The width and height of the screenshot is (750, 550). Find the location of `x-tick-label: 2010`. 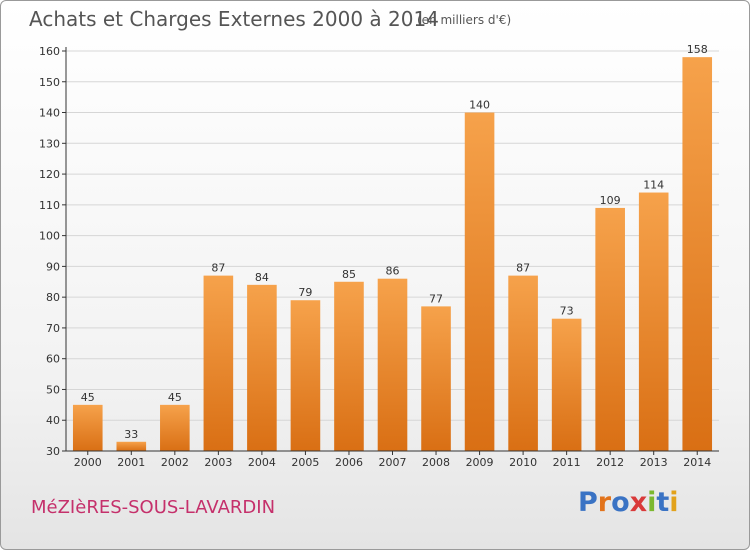

x-tick-label: 2010 is located at coordinates (523, 462).